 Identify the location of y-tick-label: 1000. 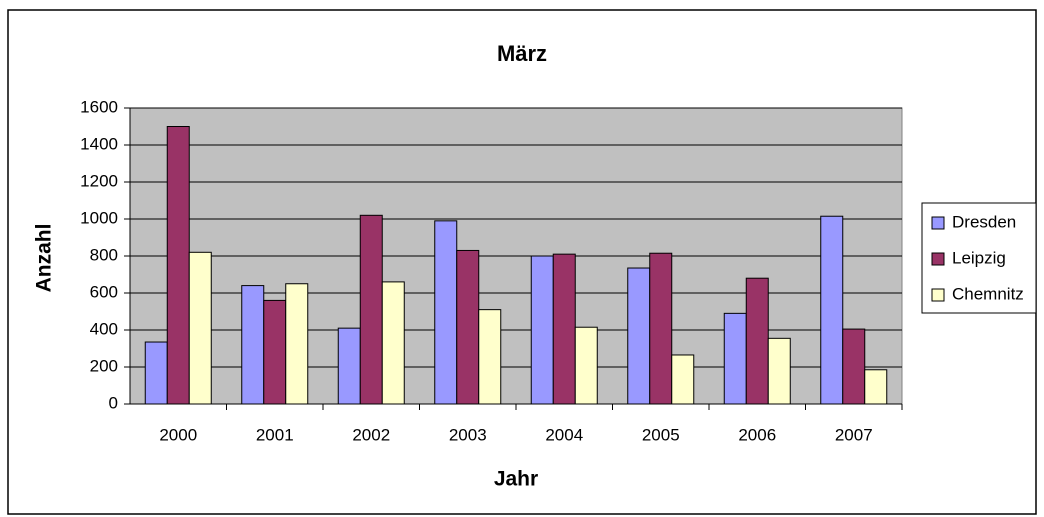
(99, 217).